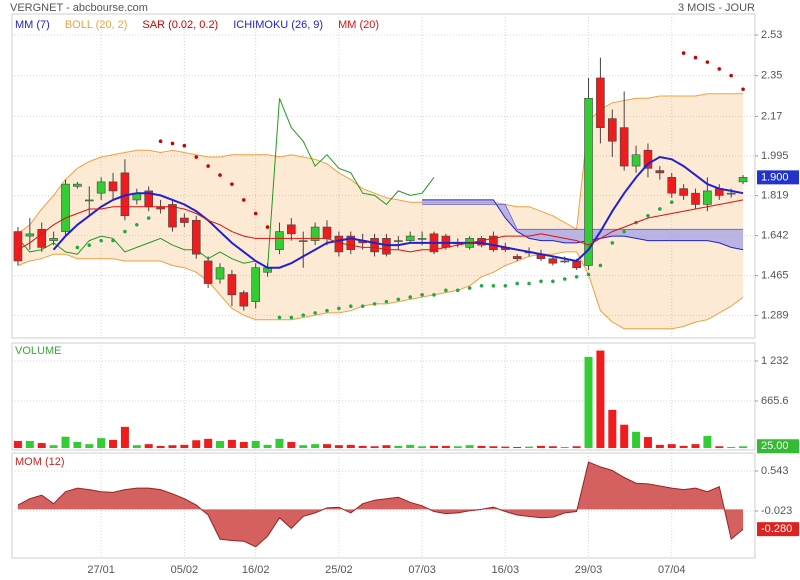 Image resolution: width=800 pixels, height=580 pixels. I want to click on legend-entry: SAR (0.02, 0.2), so click(180, 25).